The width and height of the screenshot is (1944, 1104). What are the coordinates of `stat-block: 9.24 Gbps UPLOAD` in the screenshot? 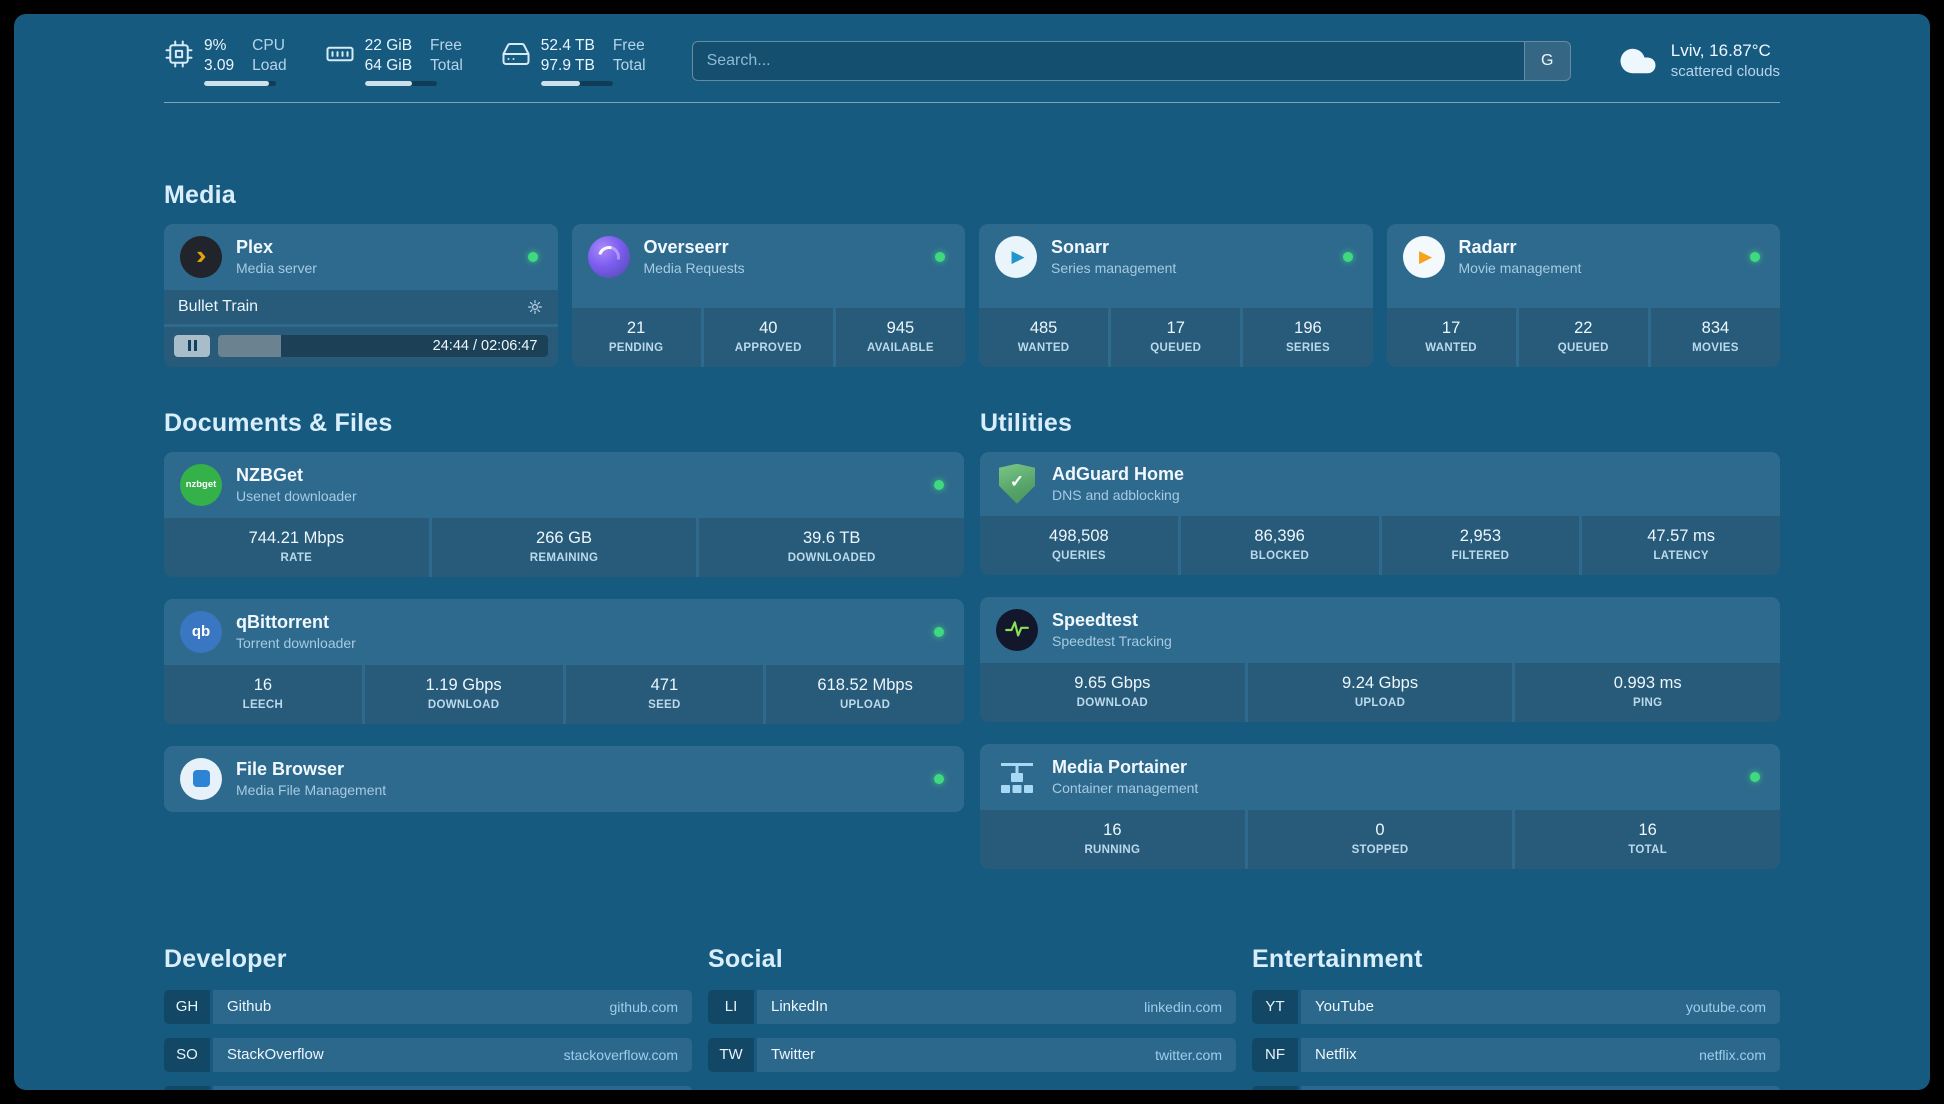 It's located at (1380, 692).